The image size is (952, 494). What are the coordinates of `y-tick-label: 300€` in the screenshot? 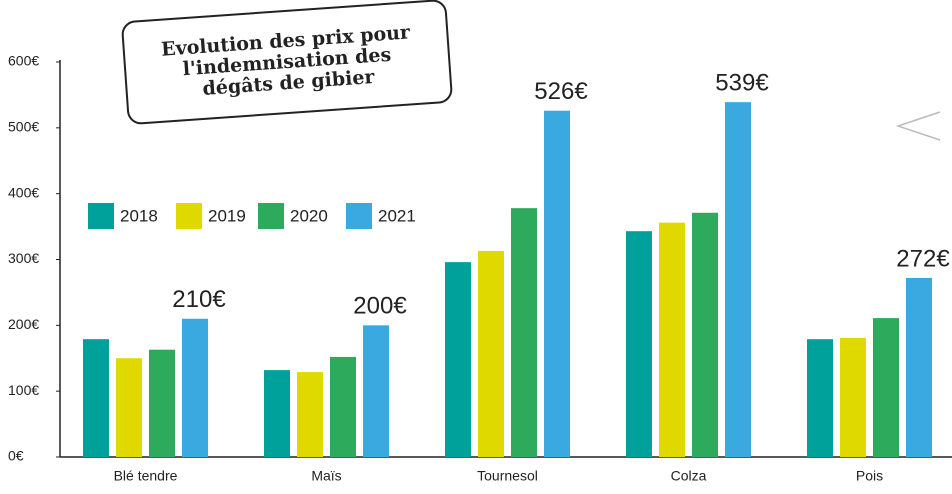 It's located at (23, 258).